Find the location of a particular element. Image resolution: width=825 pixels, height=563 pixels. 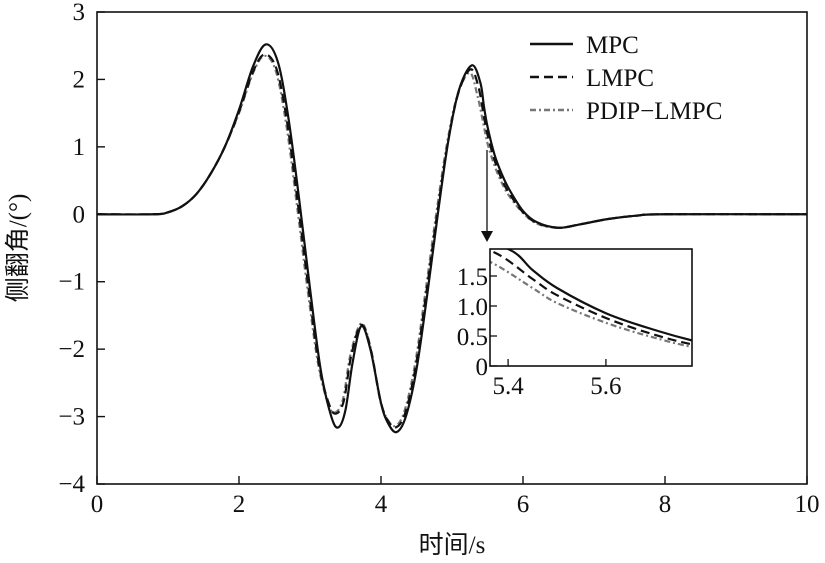

y-tick-label: −2 is located at coordinates (71, 349).